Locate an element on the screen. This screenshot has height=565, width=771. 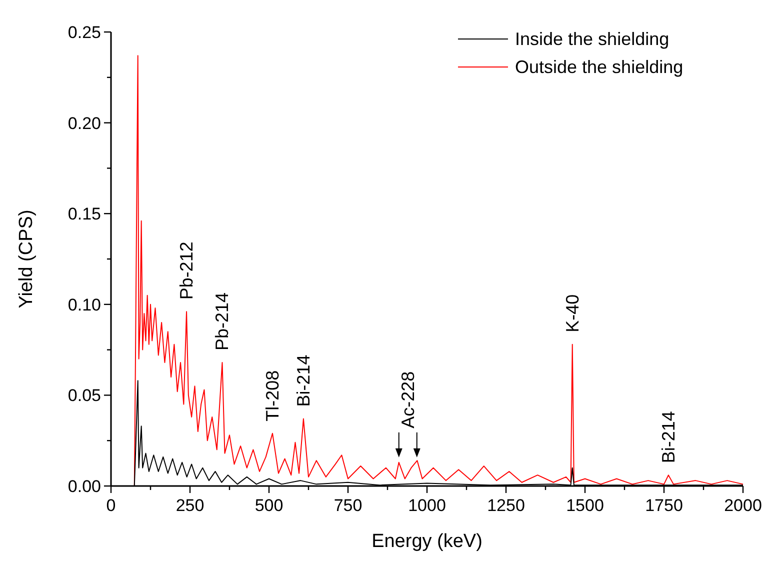
x-tick-label: 1500 is located at coordinates (585, 505).